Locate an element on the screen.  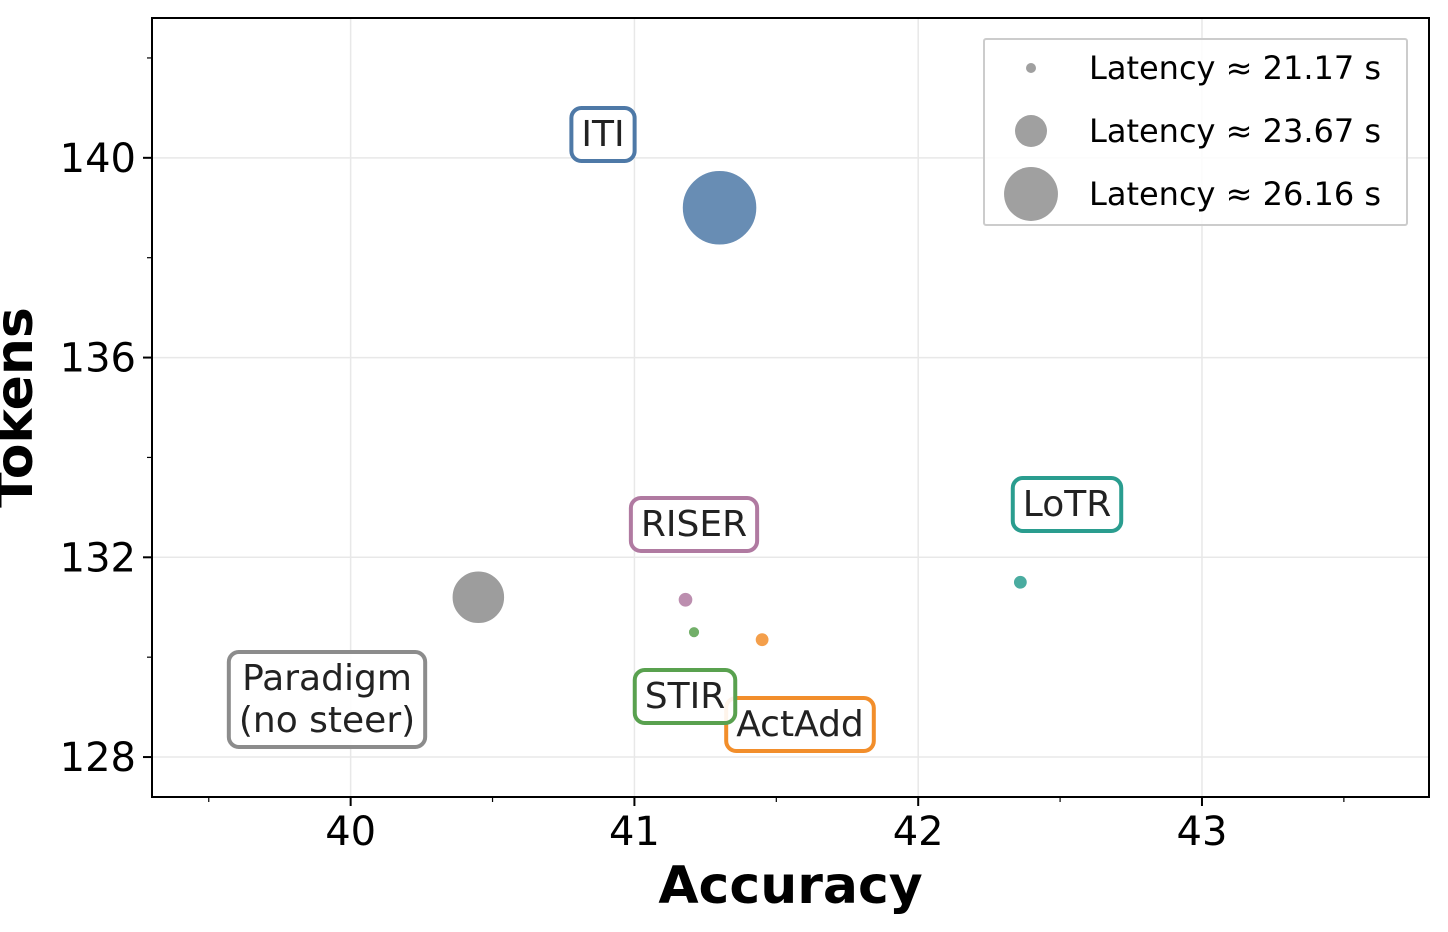
label-riser: RISER is located at coordinates (694, 524).